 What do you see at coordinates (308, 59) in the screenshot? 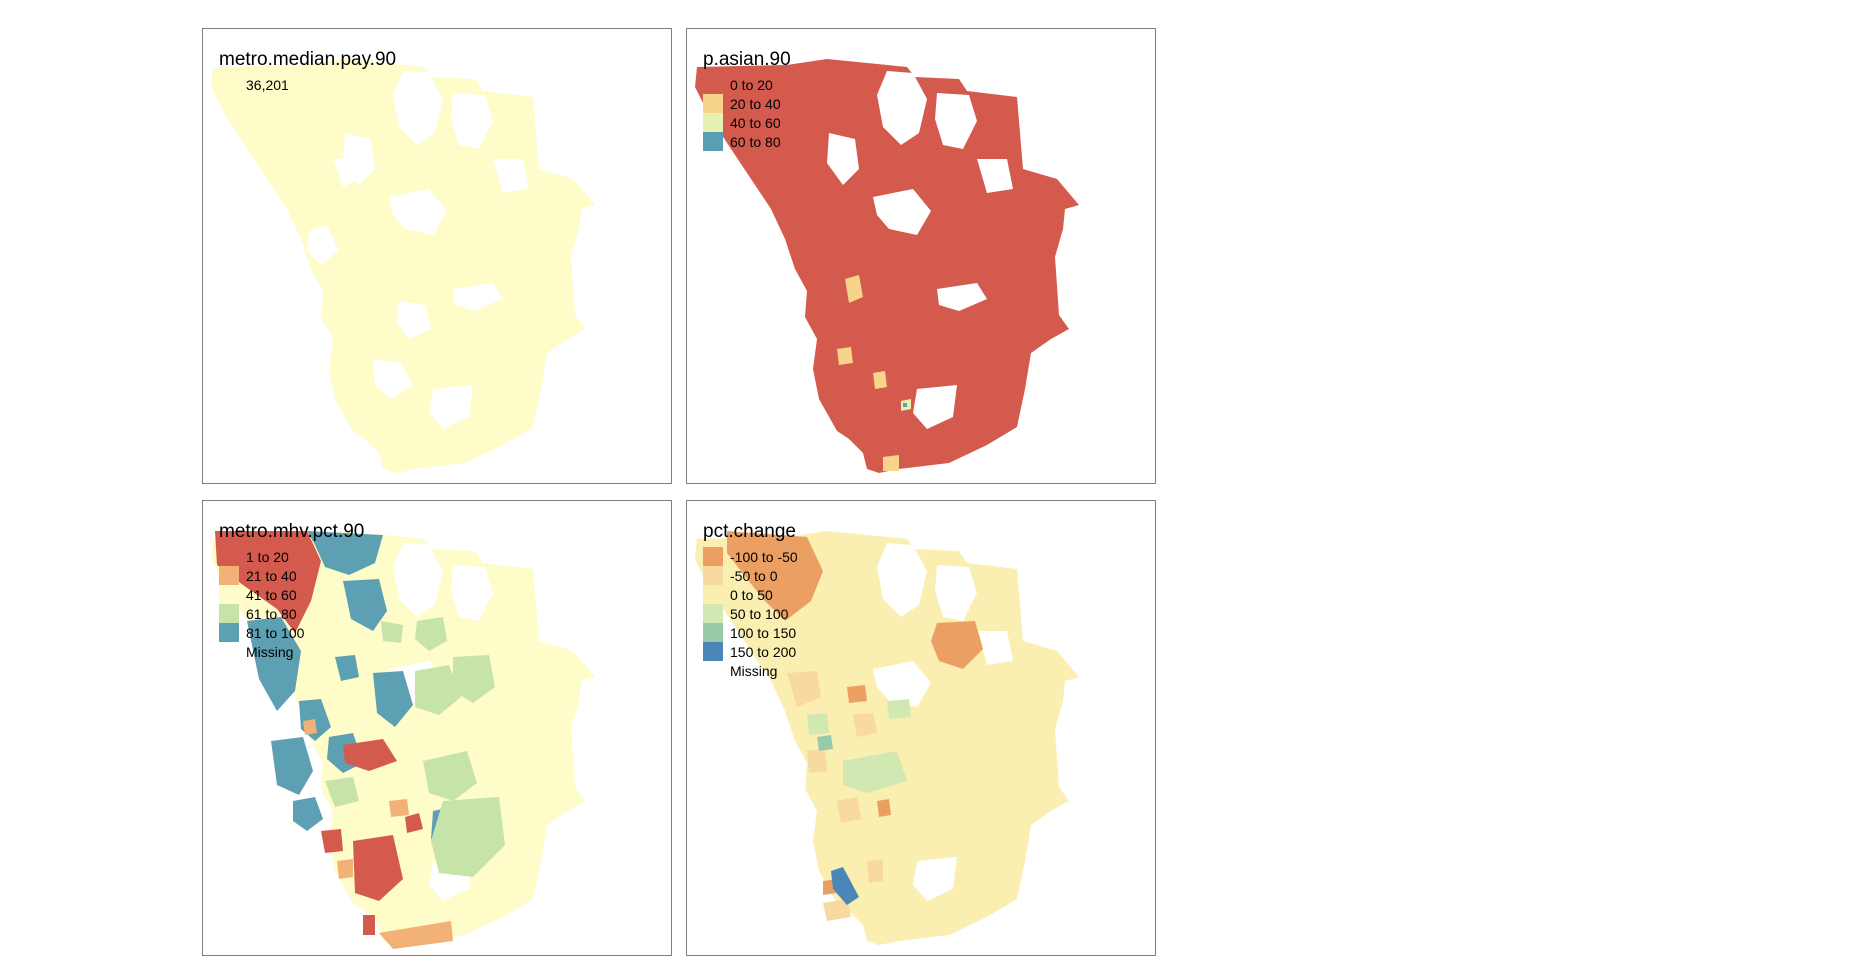
I see `legend-title: metro.median.pay.90` at bounding box center [308, 59].